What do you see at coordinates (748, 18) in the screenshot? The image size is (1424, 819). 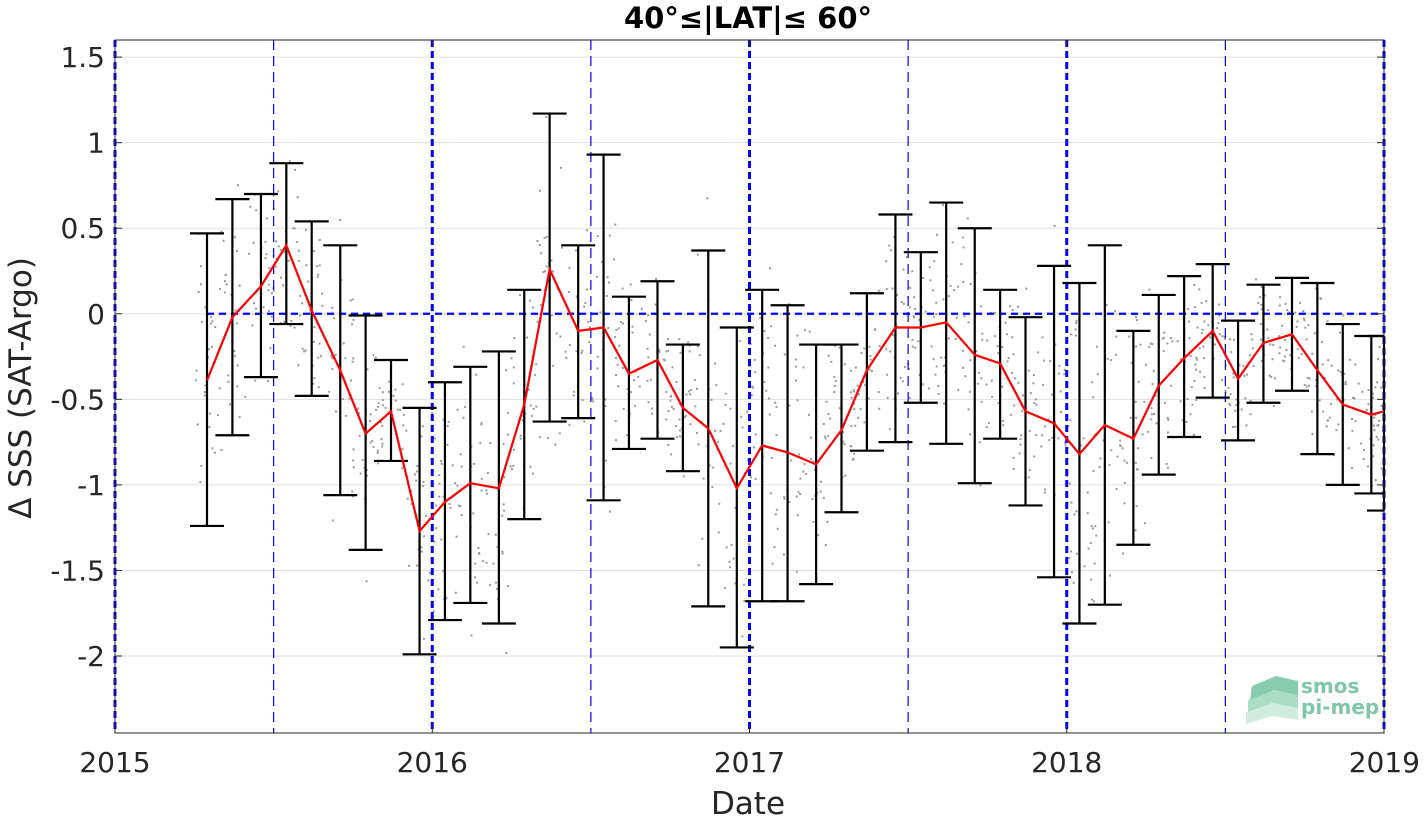 I see `chart-title: 40°≤|LAT|≤ 60°` at bounding box center [748, 18].